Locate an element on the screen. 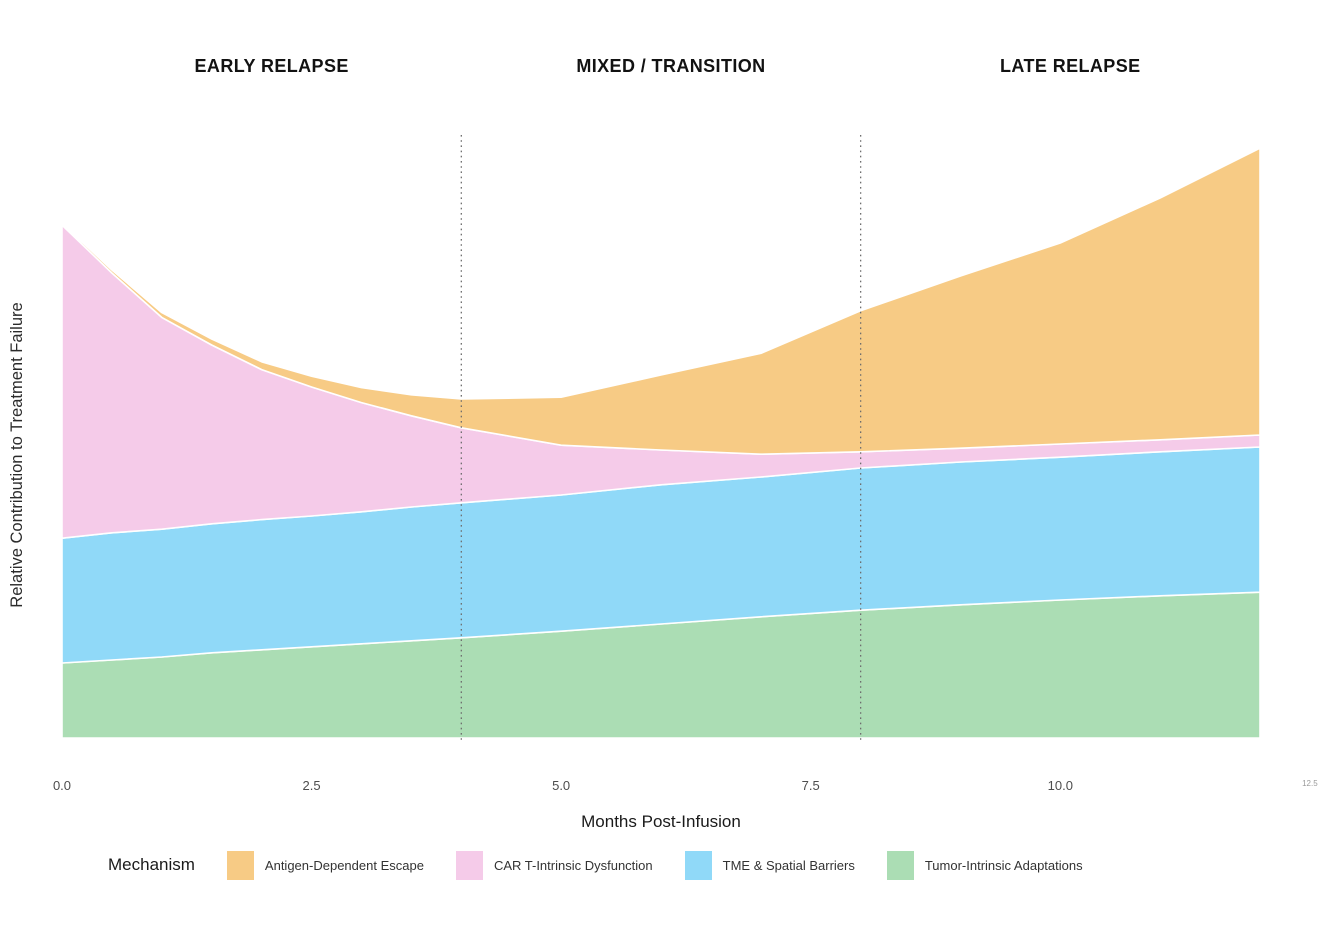  legend-title: Mechanism is located at coordinates (151, 864).